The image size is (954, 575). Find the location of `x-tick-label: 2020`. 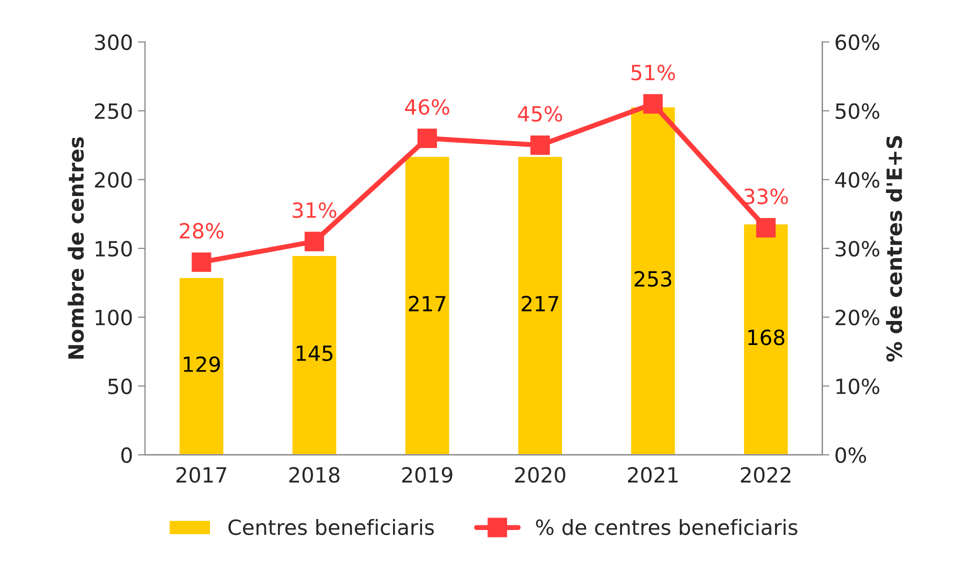

x-tick-label: 2020 is located at coordinates (540, 475).